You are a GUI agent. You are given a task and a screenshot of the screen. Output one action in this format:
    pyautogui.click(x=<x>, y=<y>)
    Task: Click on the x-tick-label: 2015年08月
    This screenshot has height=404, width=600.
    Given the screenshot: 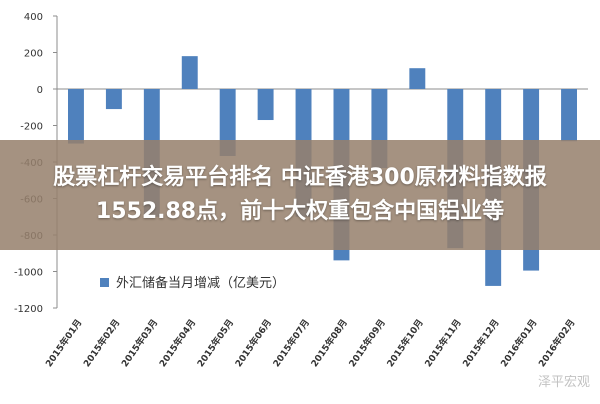 What is the action you would take?
    pyautogui.click(x=329, y=343)
    